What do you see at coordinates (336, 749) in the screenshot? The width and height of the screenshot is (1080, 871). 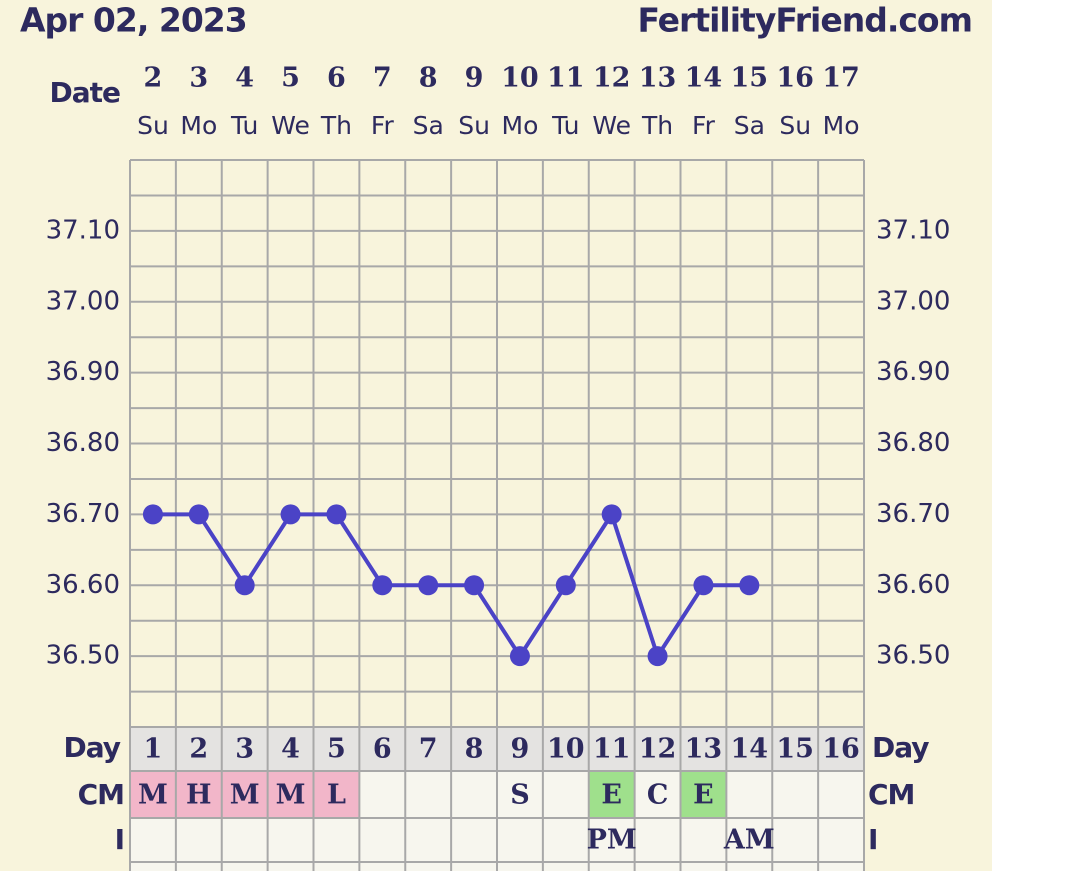 I see `cycle-day: 5` at bounding box center [336, 749].